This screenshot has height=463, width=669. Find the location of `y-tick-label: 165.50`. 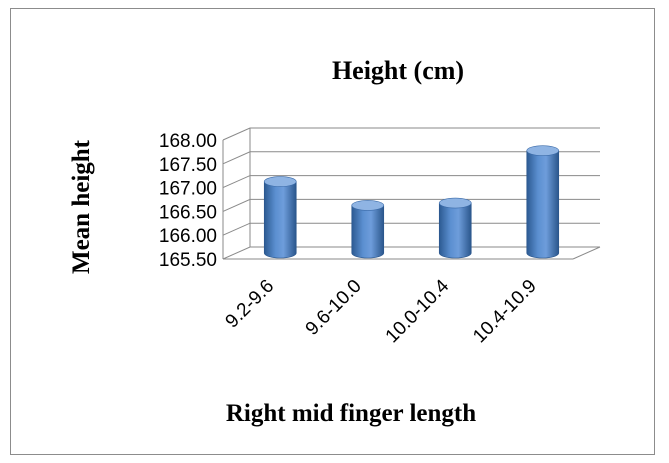

y-tick-label: 165.50 is located at coordinates (188, 260).